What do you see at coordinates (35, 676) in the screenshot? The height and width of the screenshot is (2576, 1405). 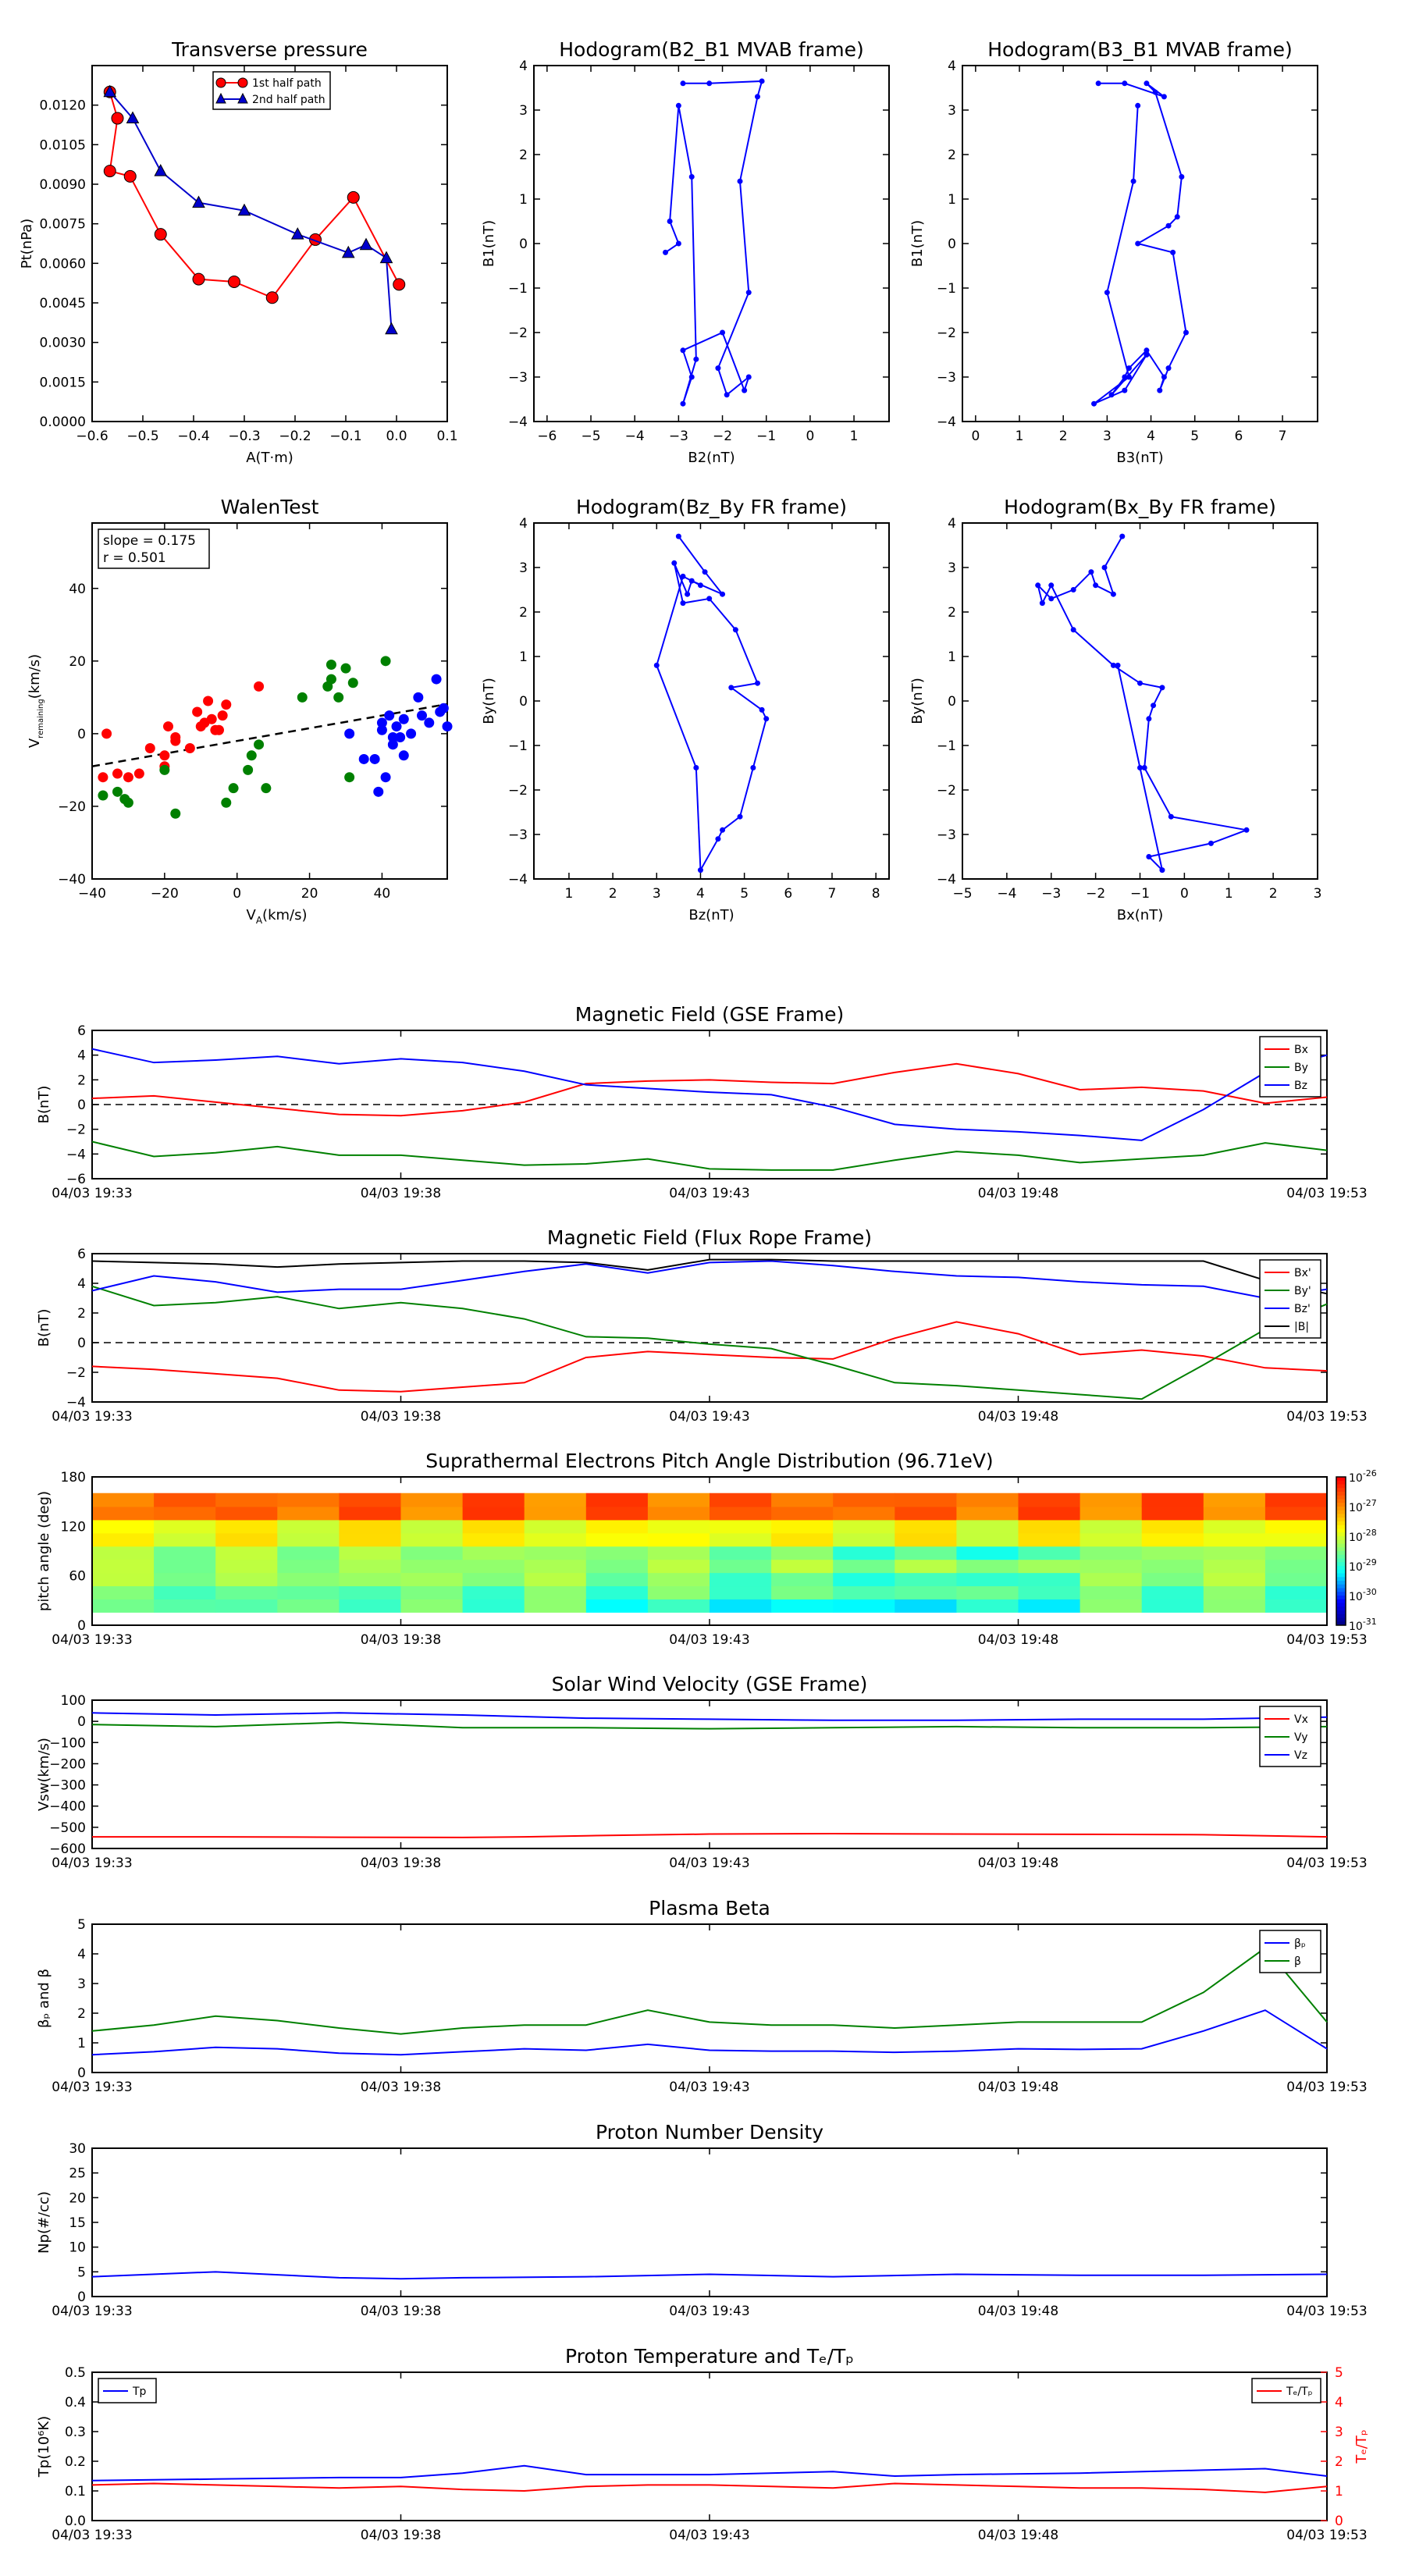 I see `y-axis-label-unit: (km/s)` at bounding box center [35, 676].